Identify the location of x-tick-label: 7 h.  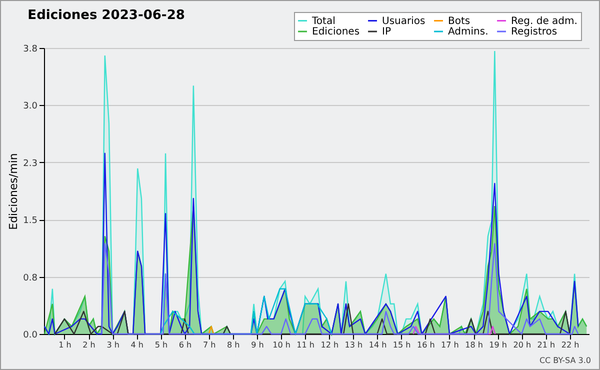
(209, 345).